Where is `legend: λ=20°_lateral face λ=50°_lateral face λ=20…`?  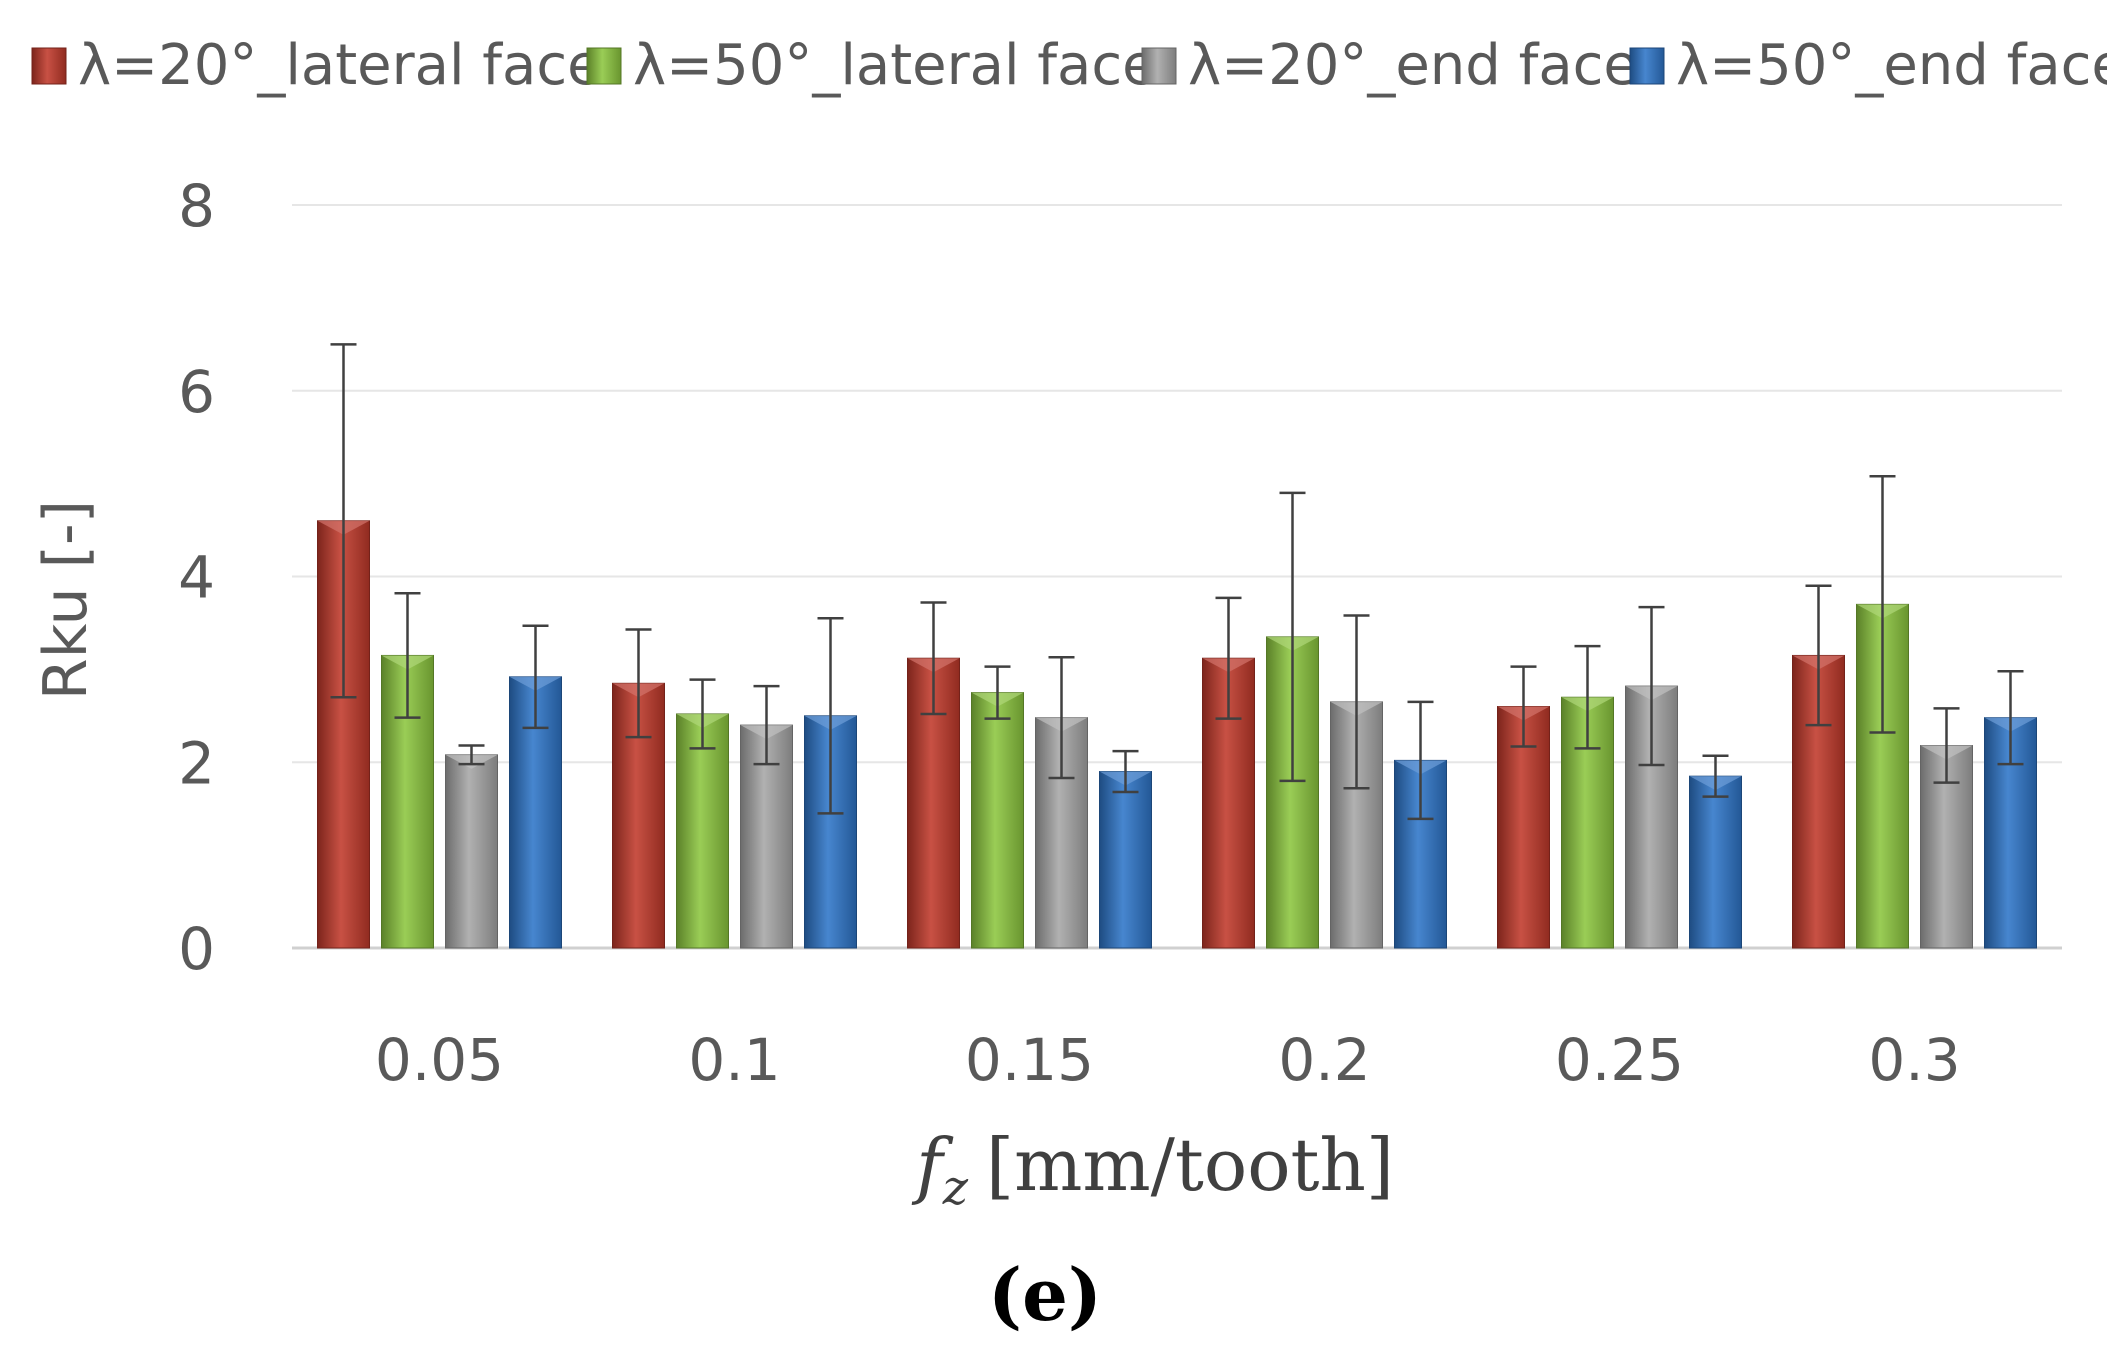
legend: λ=20°_lateral face λ=50°_lateral face λ=20… is located at coordinates (1069, 65).